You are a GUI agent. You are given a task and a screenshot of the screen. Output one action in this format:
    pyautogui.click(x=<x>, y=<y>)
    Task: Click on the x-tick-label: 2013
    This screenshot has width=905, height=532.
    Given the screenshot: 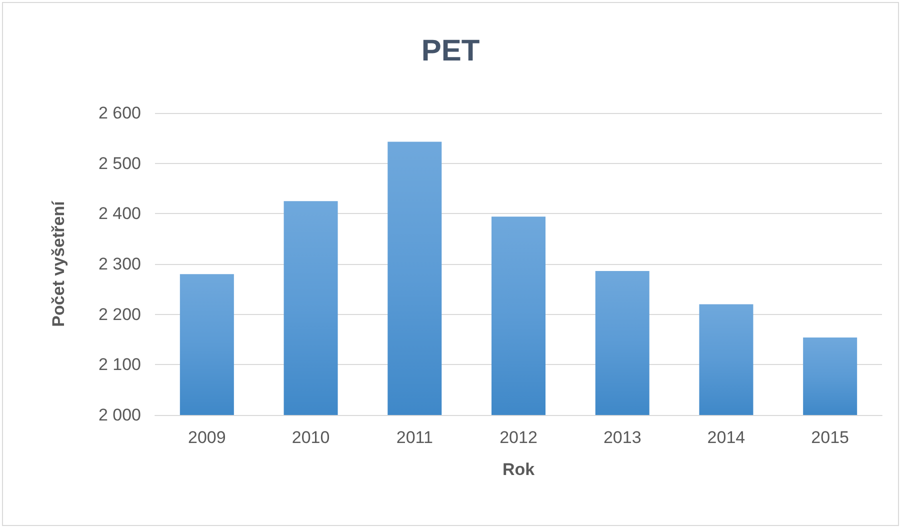 What is the action you would take?
    pyautogui.click(x=622, y=437)
    